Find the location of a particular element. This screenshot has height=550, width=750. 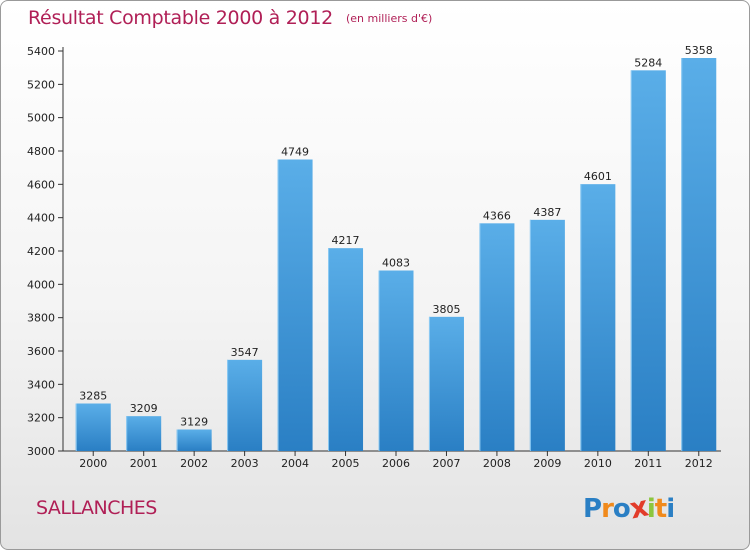

y-tick-label: 3400 is located at coordinates (41, 384).